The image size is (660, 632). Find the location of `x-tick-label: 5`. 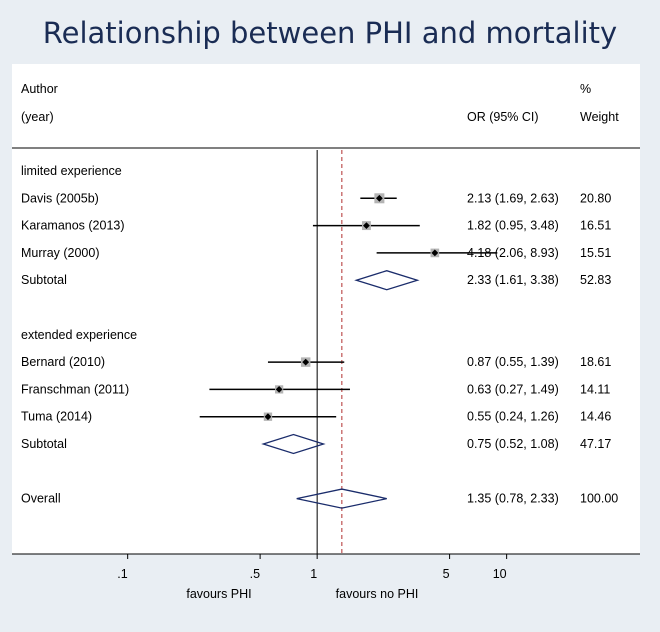

x-tick-label: 5 is located at coordinates (446, 574).